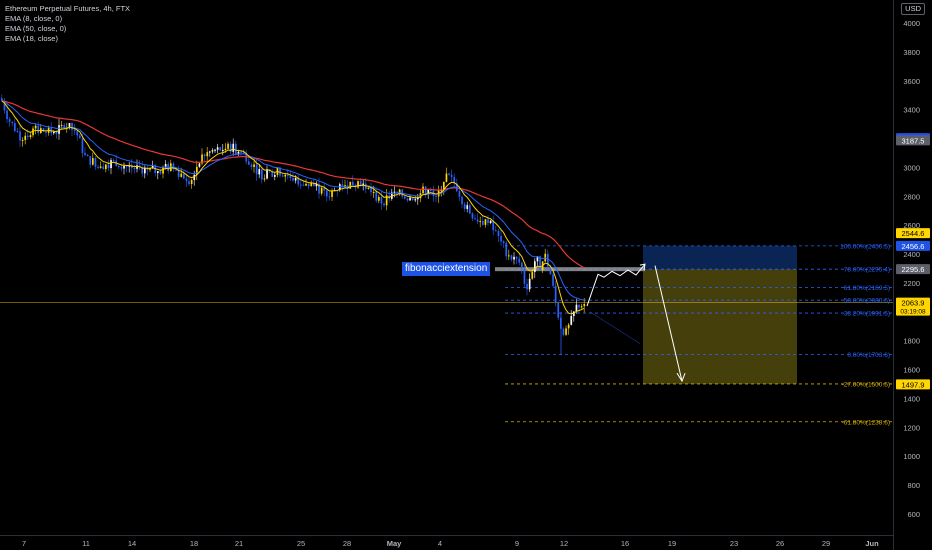 The width and height of the screenshot is (932, 550). Describe the element at coordinates (36, 28) in the screenshot. I see `indicator-ema-50: EMA (50, close, 0)` at that location.